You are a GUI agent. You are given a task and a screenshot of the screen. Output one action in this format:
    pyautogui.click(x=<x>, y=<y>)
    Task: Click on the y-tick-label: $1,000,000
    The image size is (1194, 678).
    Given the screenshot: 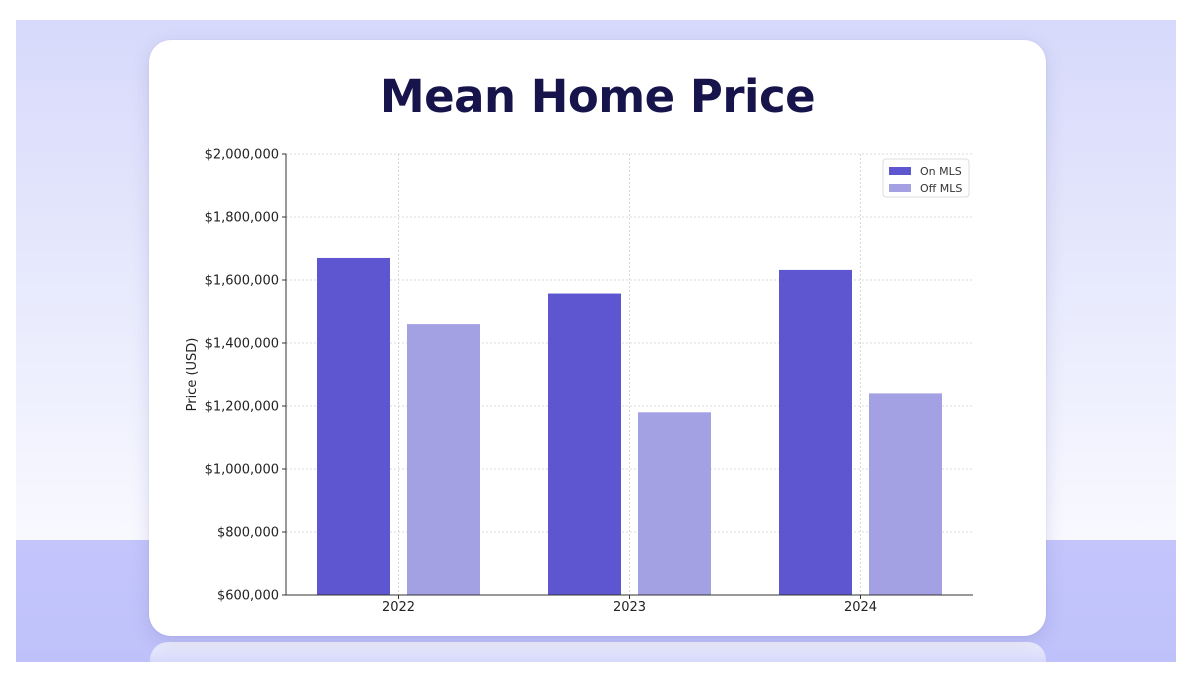 What is the action you would take?
    pyautogui.click(x=242, y=470)
    